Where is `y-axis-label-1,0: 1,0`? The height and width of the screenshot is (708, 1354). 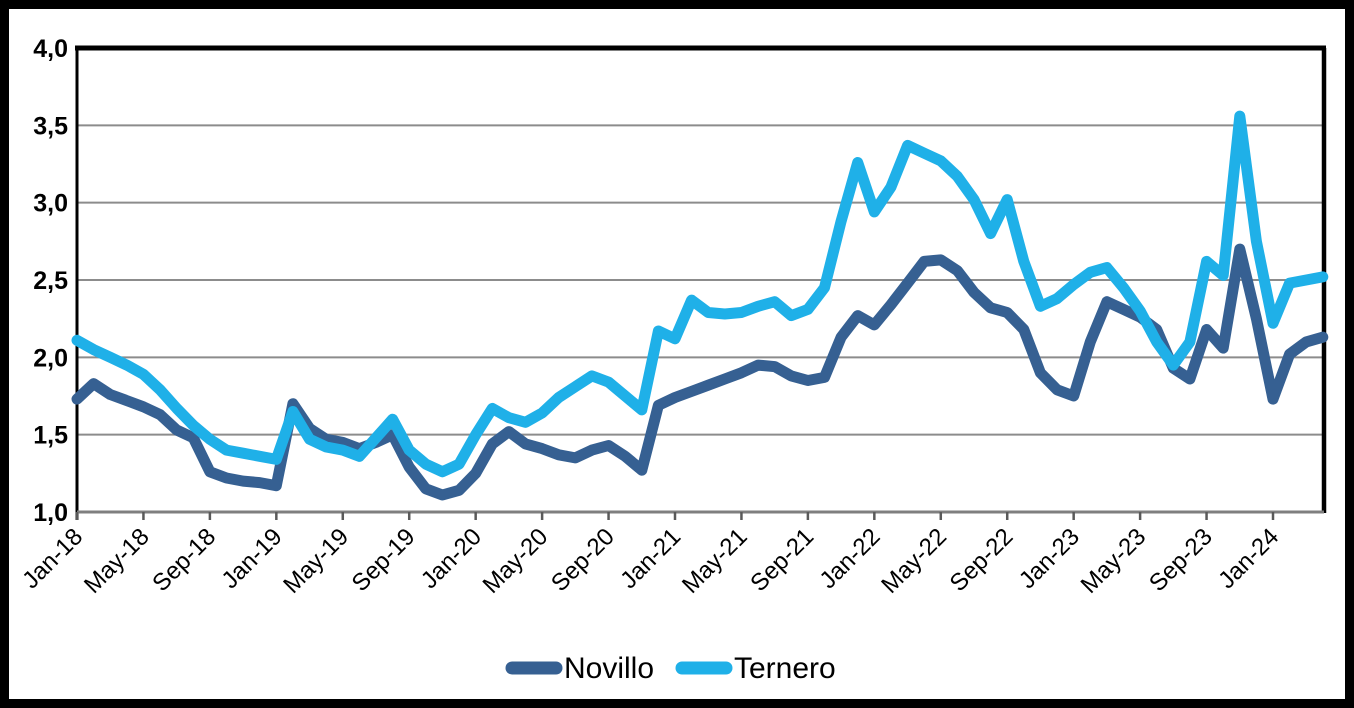 y-axis-label-1,0: 1,0 is located at coordinates (50, 513).